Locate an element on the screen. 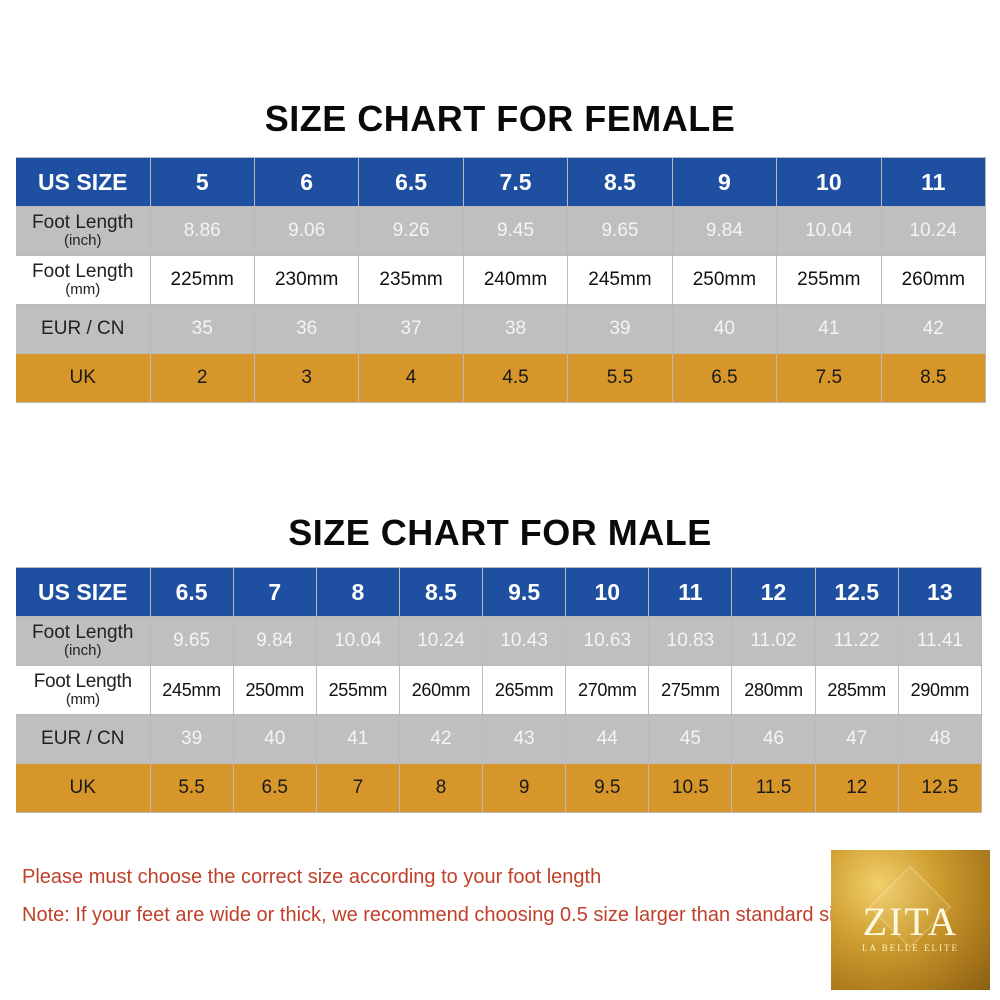  uk-cell: 9 is located at coordinates (524, 788).